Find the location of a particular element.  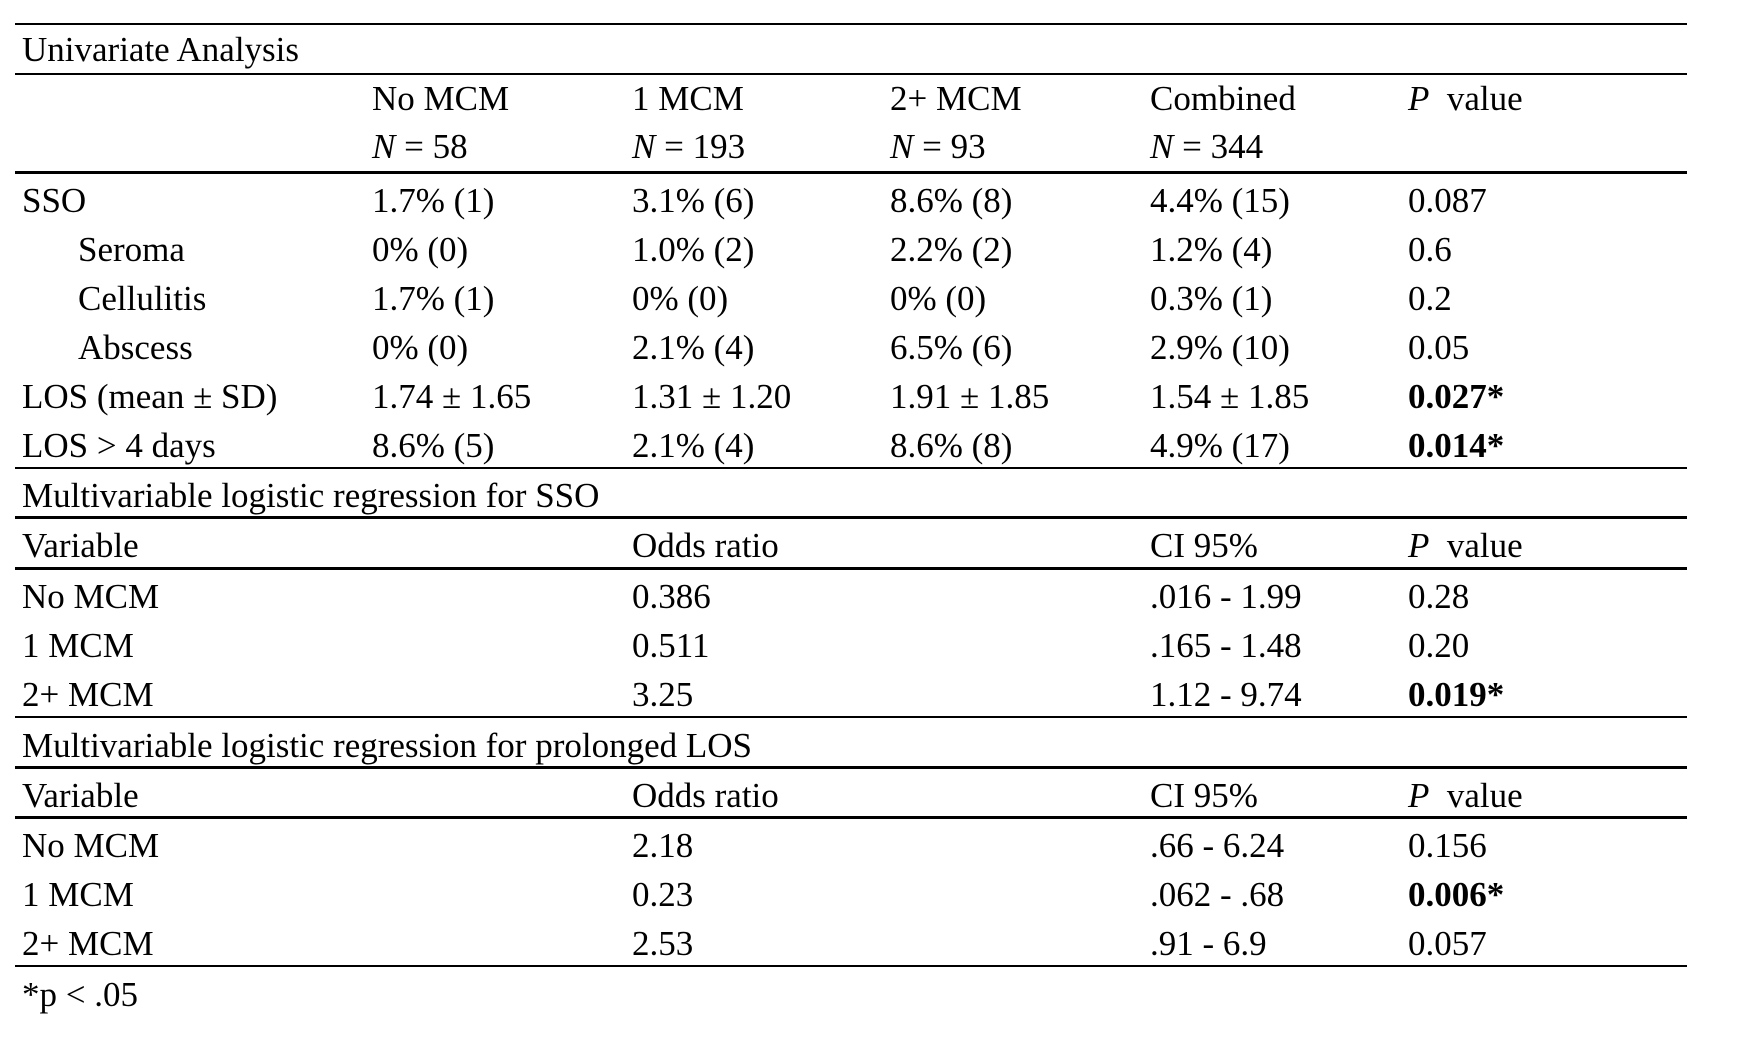

cell-p-value: 0.6 is located at coordinates (1430, 249).